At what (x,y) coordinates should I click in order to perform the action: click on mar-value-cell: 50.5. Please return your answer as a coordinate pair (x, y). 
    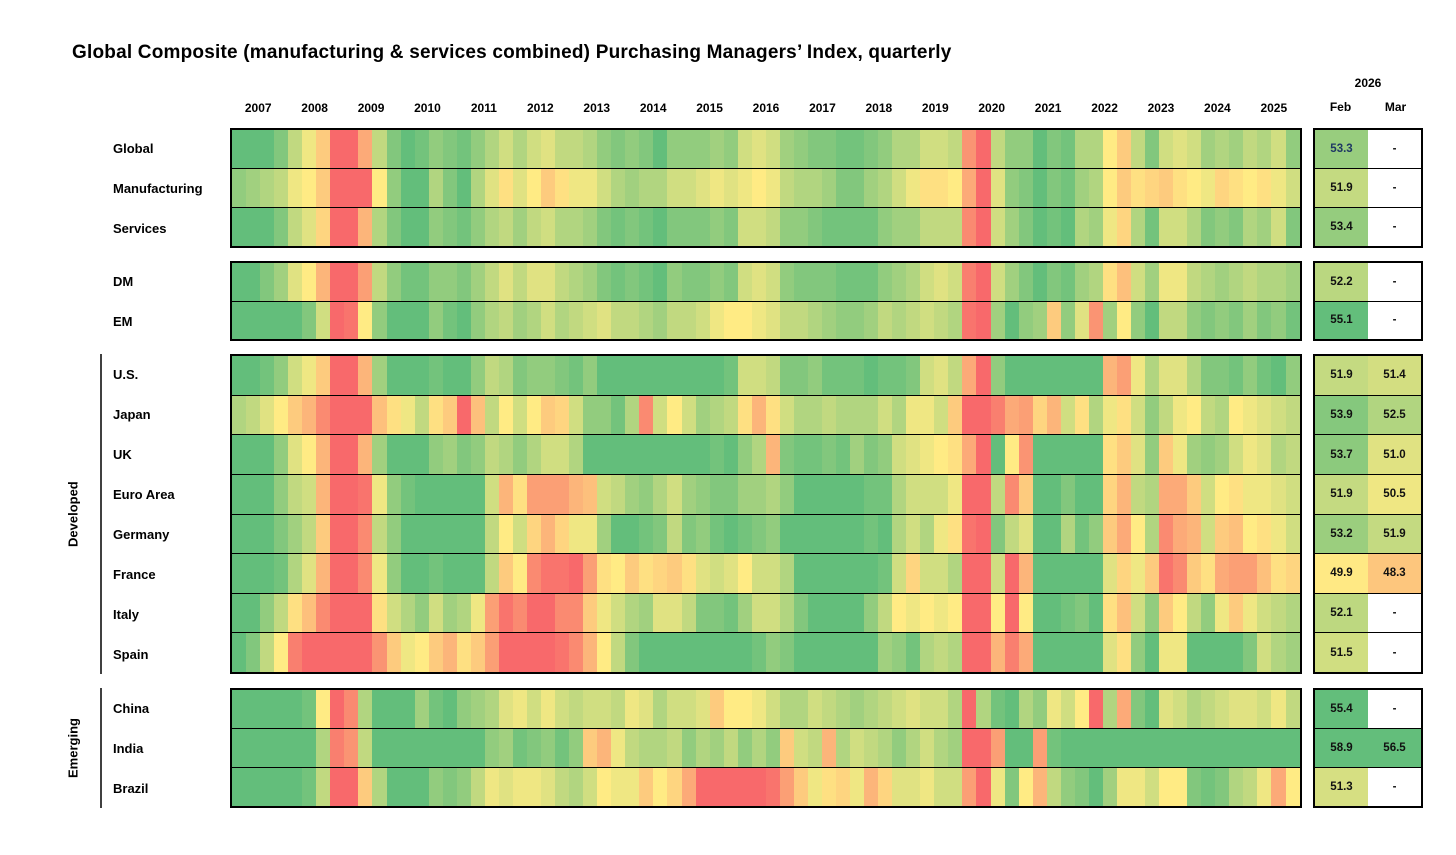
    Looking at the image, I should click on (1394, 494).